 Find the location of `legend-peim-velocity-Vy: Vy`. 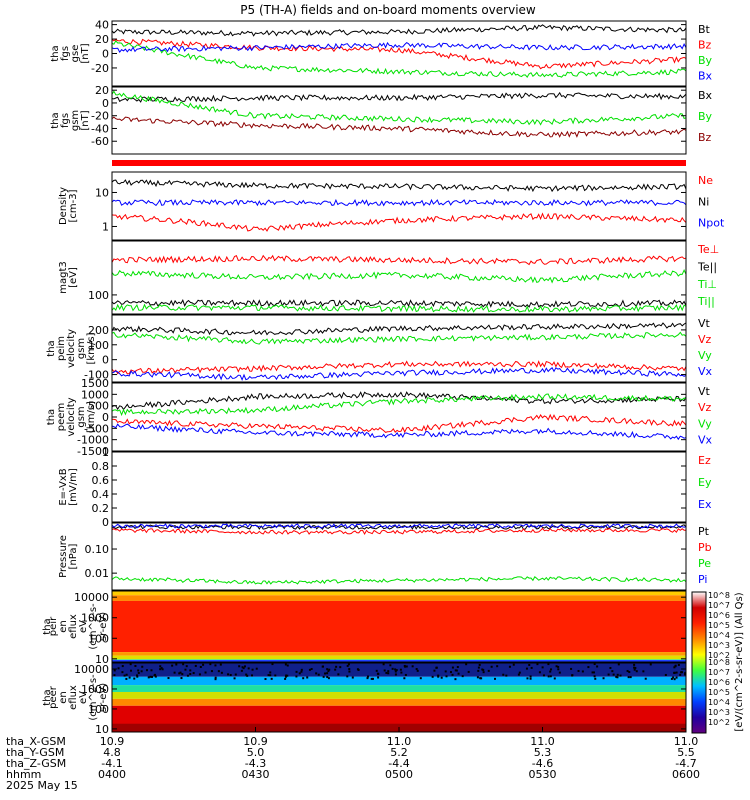

legend-peim-velocity-Vy: Vy is located at coordinates (705, 355).